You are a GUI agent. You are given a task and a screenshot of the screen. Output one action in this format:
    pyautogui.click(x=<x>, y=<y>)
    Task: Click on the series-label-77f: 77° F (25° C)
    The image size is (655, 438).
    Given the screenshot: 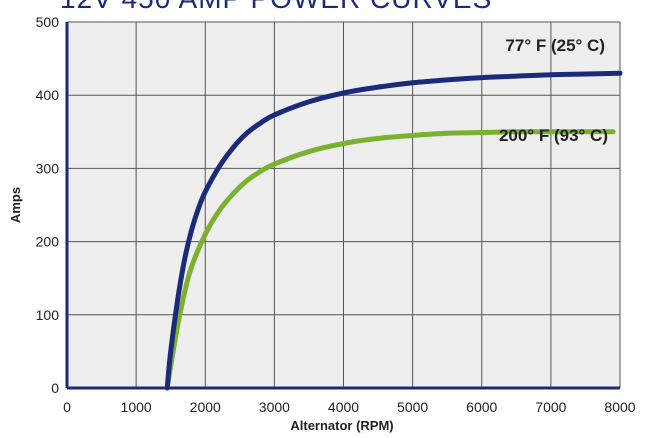 What is the action you would take?
    pyautogui.click(x=555, y=45)
    